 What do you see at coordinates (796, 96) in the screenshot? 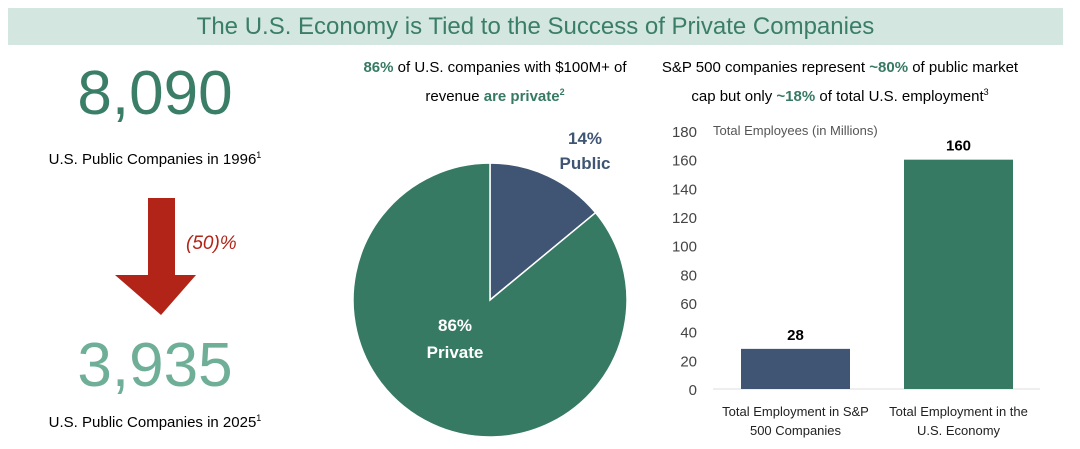
I see `r-b2: ~18%` at bounding box center [796, 96].